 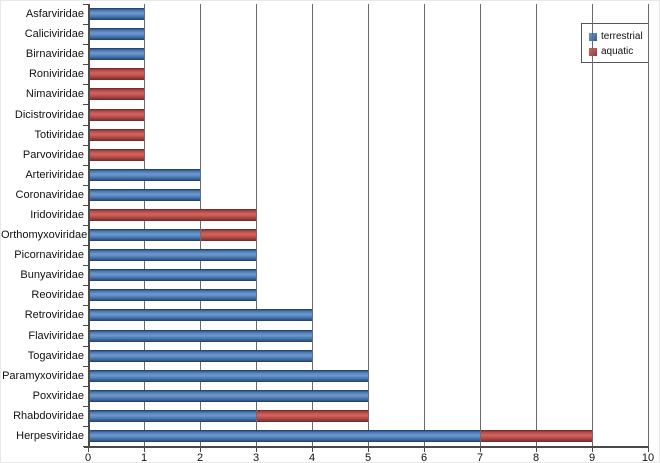 What do you see at coordinates (54, 34) in the screenshot?
I see `category-label: Caliciviridae` at bounding box center [54, 34].